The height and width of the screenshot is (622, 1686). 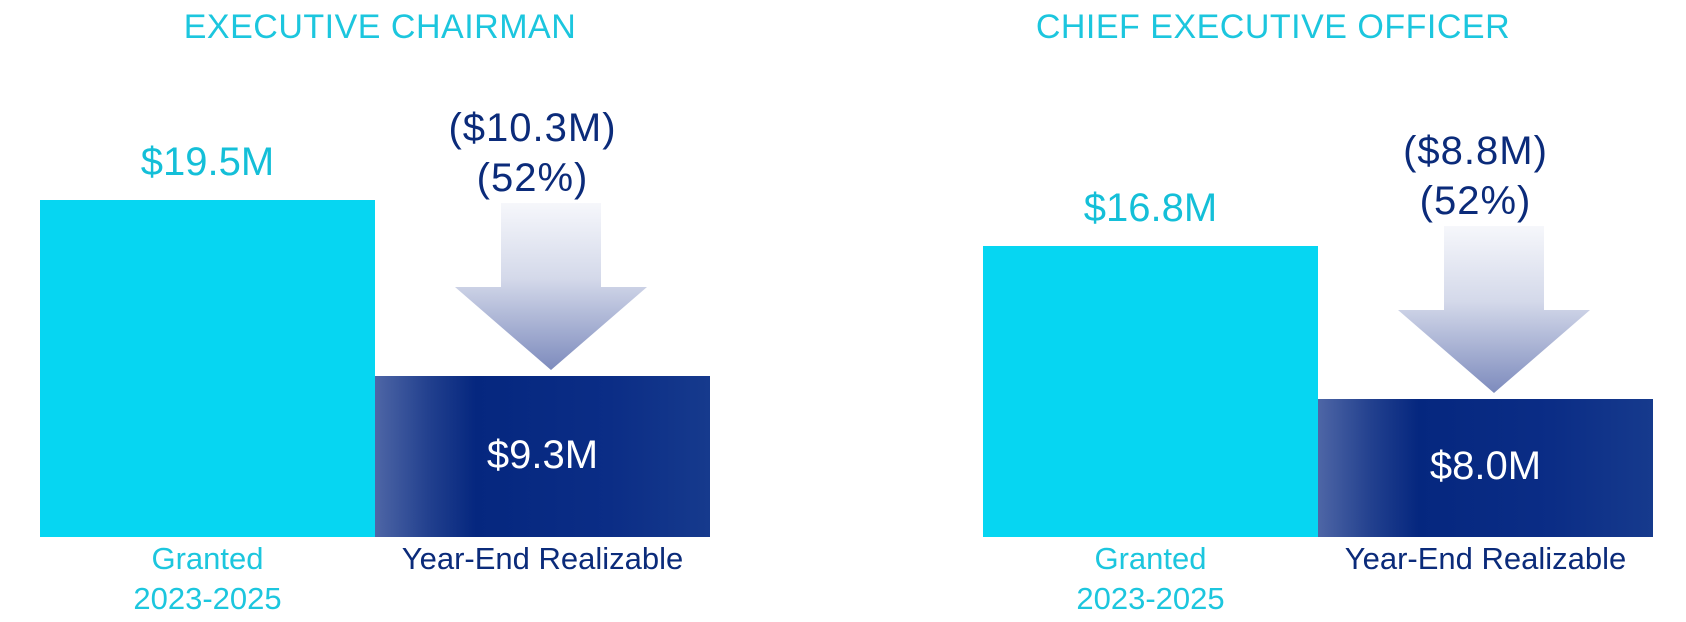 What do you see at coordinates (207, 161) in the screenshot?
I see `granted-value-label: $19.5M` at bounding box center [207, 161].